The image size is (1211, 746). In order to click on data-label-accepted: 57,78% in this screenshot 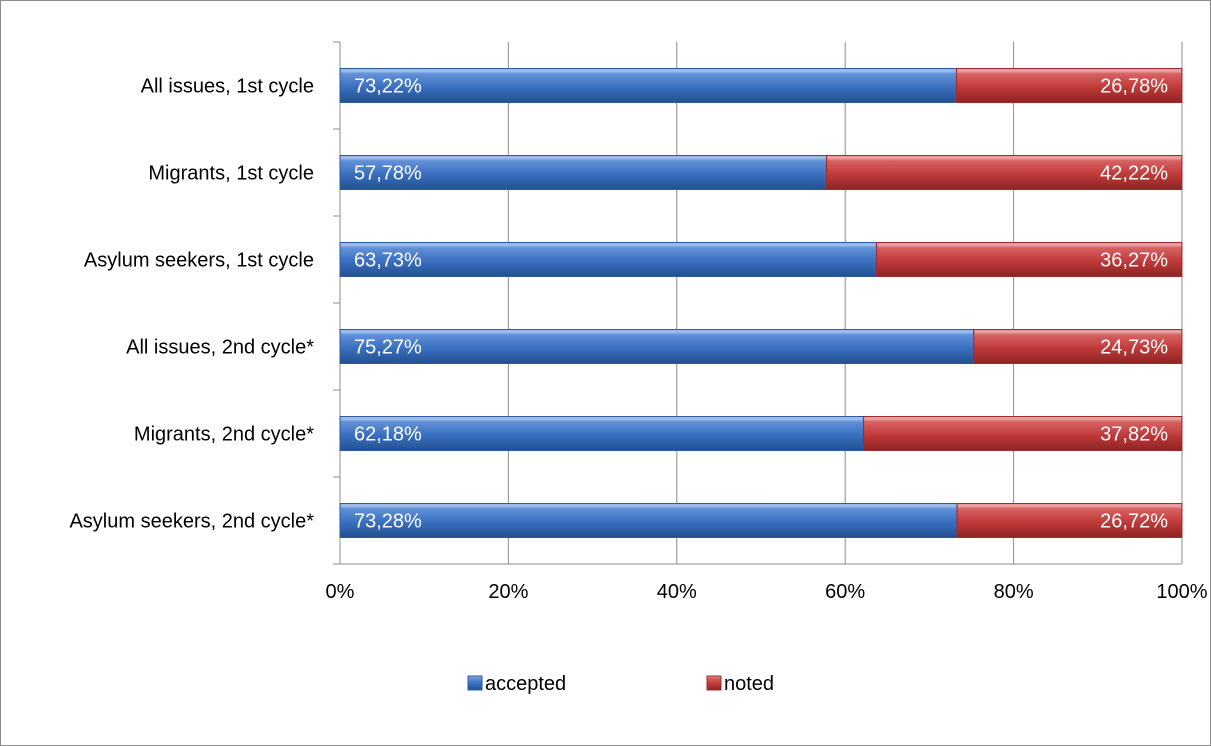, I will do `click(388, 174)`.